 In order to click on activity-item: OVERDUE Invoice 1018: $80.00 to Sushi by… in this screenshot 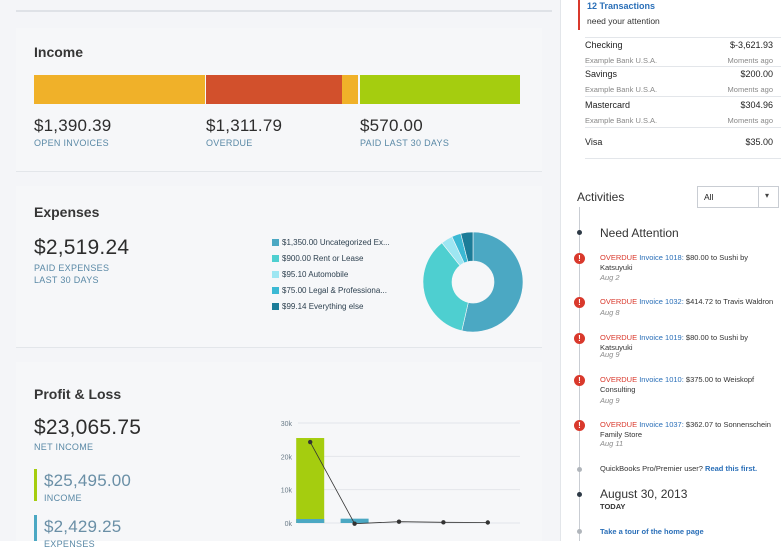, I will do `click(689, 263)`.